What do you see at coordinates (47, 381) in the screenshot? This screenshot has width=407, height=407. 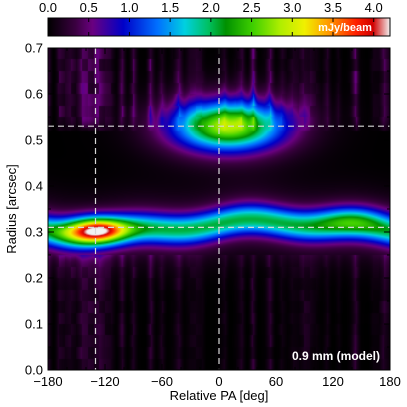 I see `x-tick-label: −180` at bounding box center [47, 381].